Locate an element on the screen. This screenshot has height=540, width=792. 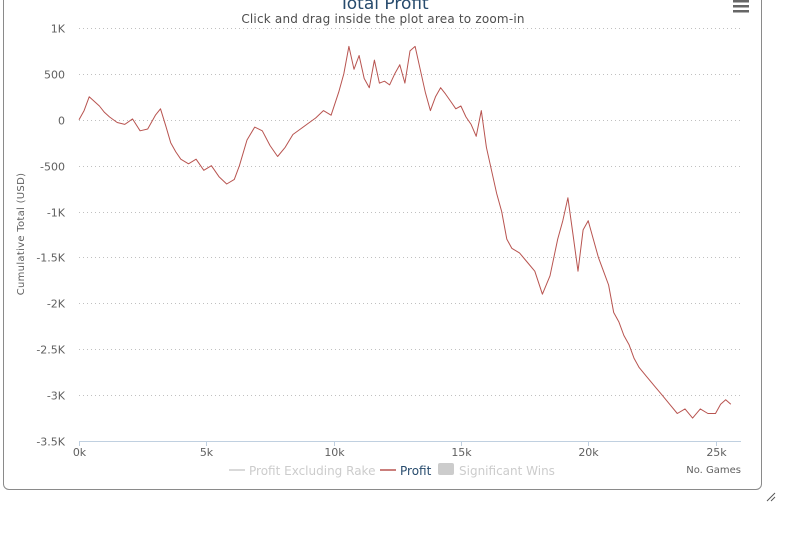
legend-label-profit-excluding-rake: Profit Excluding Rake is located at coordinates (312, 471).